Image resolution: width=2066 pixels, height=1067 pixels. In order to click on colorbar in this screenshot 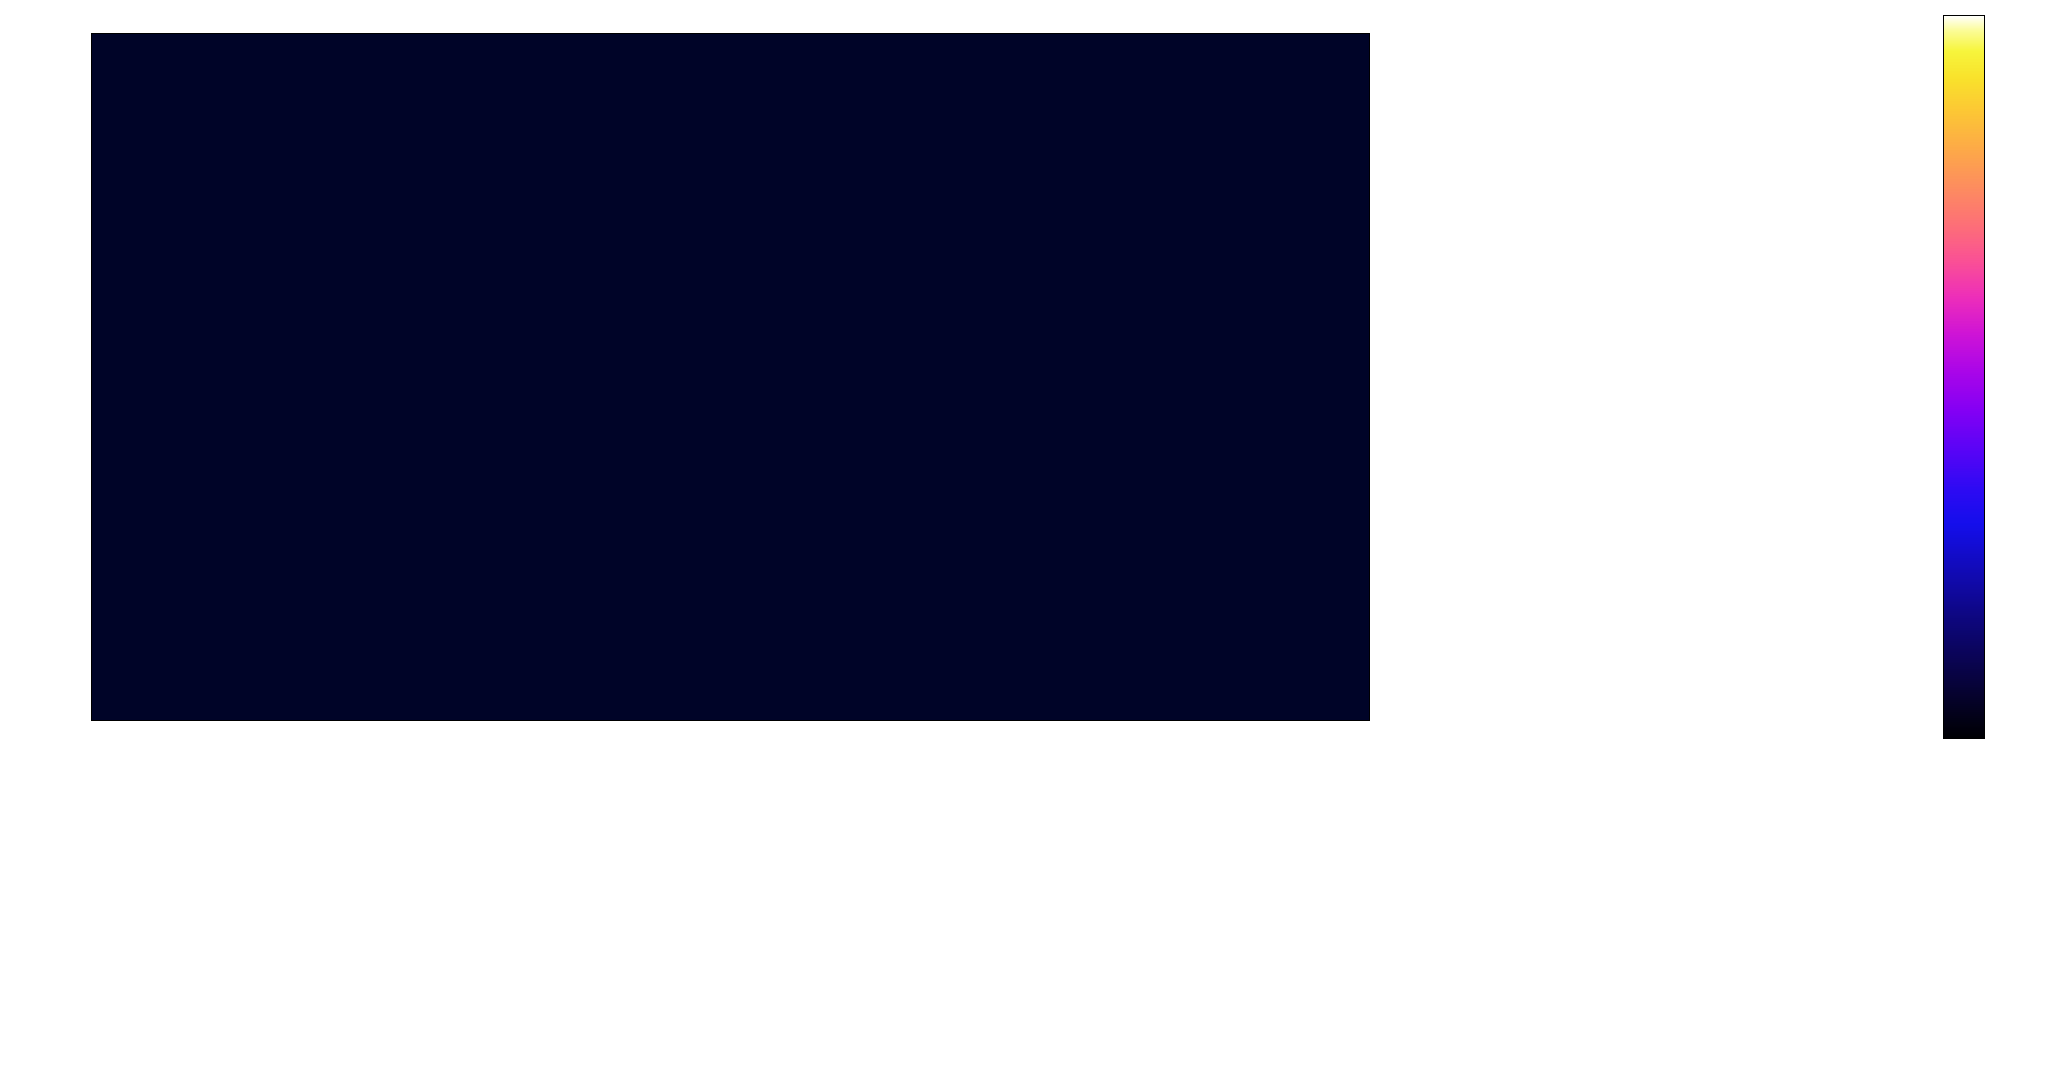, I will do `click(1964, 377)`.